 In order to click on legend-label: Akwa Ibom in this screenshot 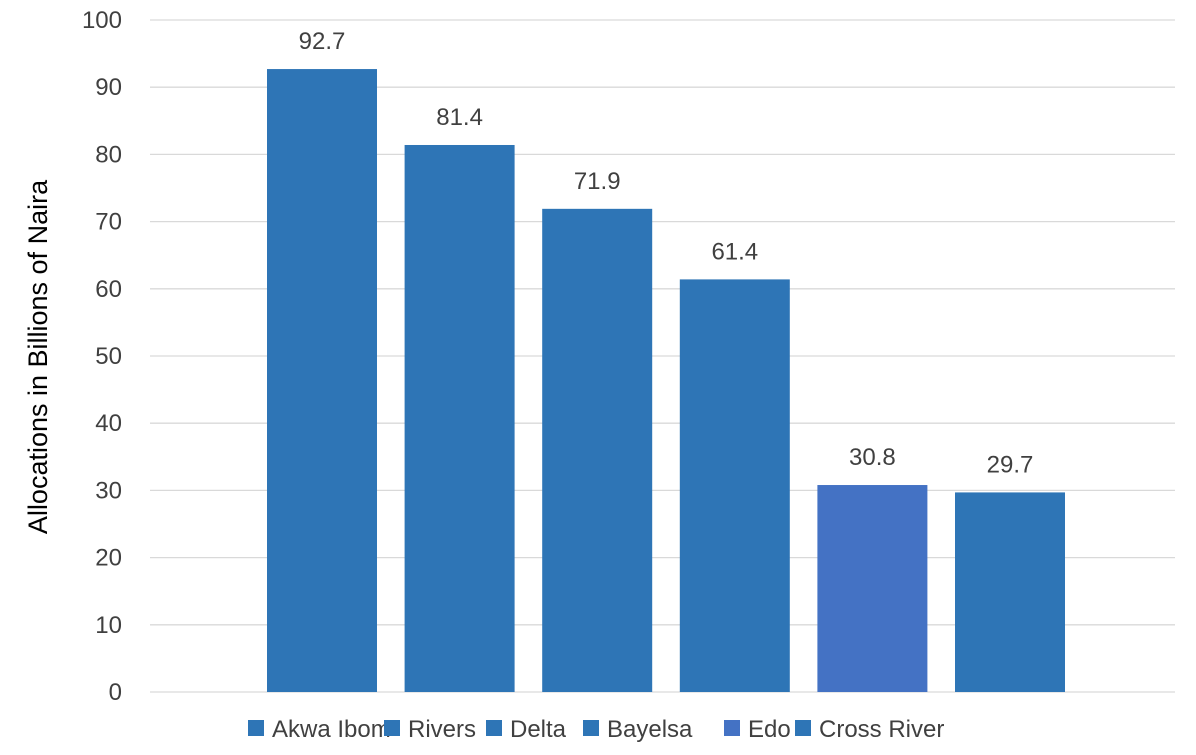, I will do `click(331, 729)`.